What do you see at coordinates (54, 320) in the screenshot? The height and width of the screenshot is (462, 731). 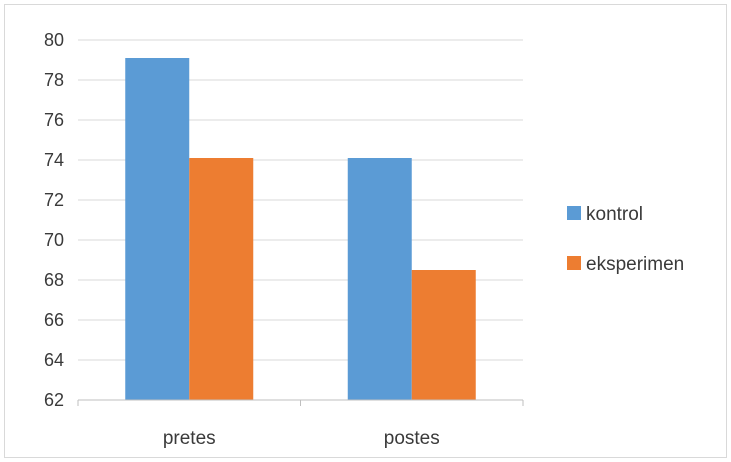 I see `y-tick-label: 66` at bounding box center [54, 320].